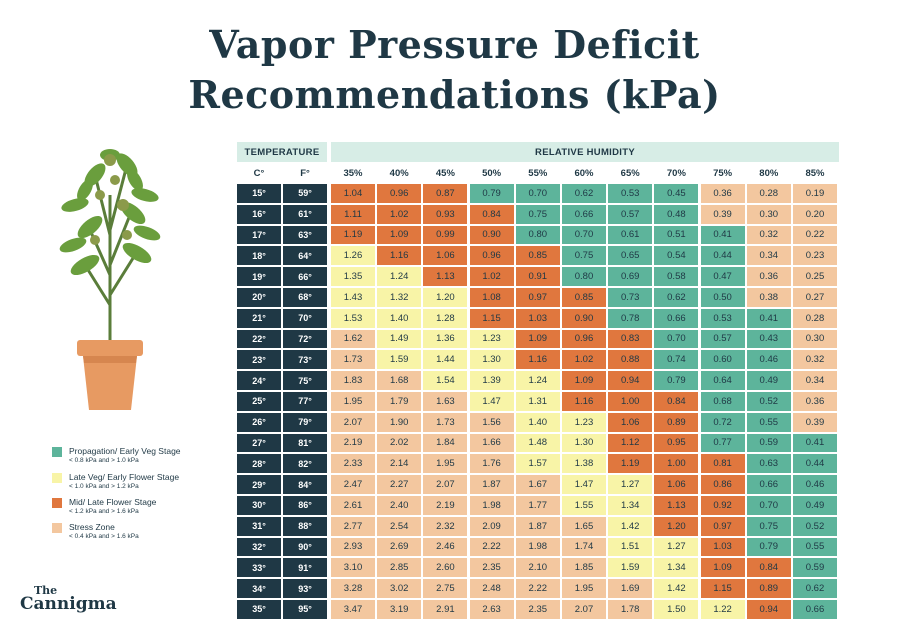 The image size is (909, 635). Describe the element at coordinates (353, 256) in the screenshot. I see `vpd-cell: 1.26` at that location.